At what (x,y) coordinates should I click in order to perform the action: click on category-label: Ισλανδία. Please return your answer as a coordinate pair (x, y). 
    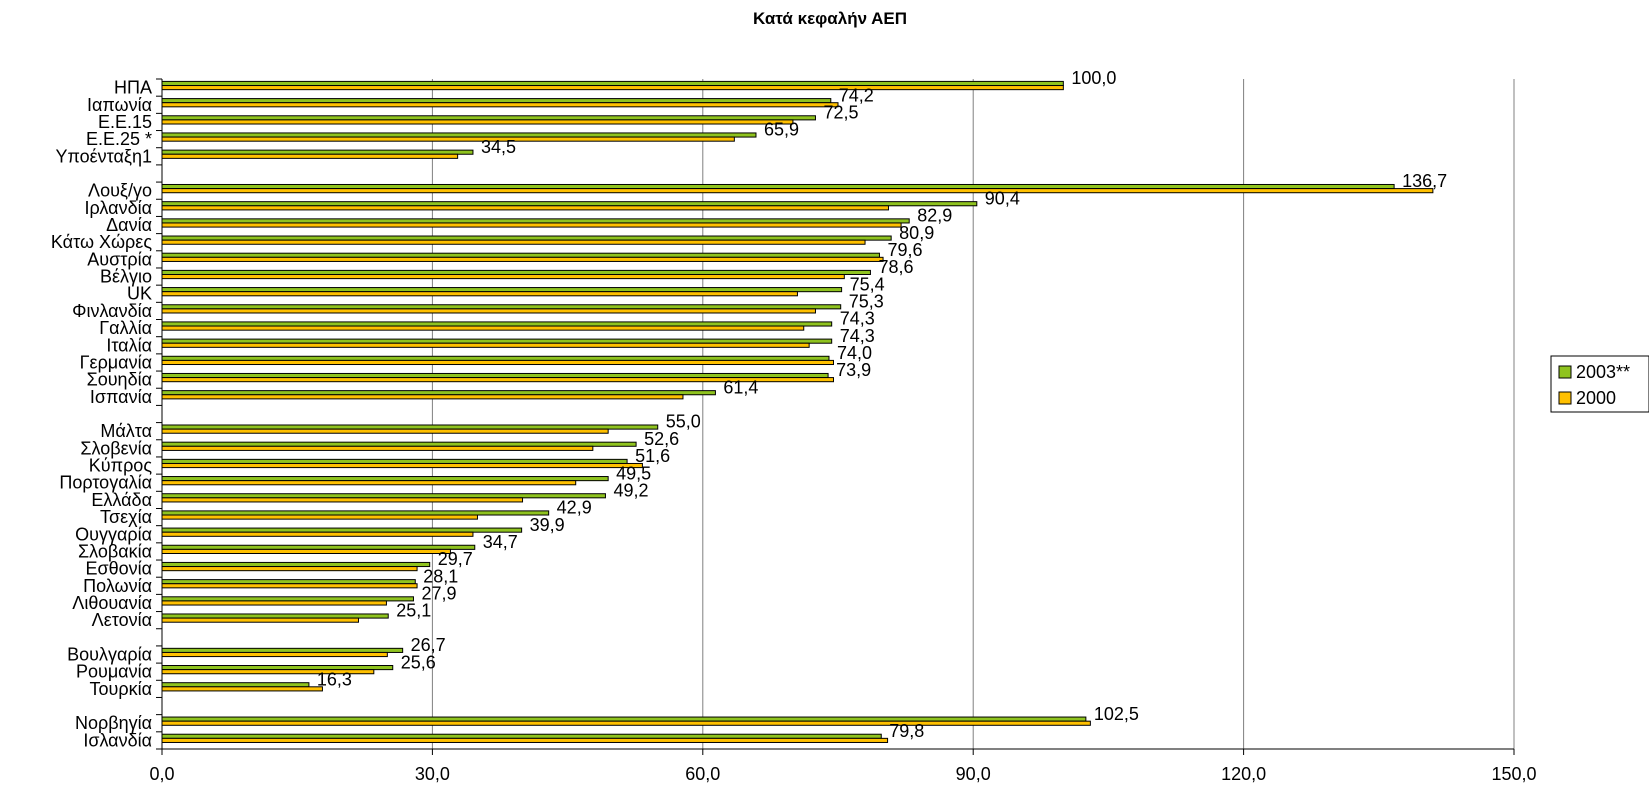
    Looking at the image, I should click on (117, 740).